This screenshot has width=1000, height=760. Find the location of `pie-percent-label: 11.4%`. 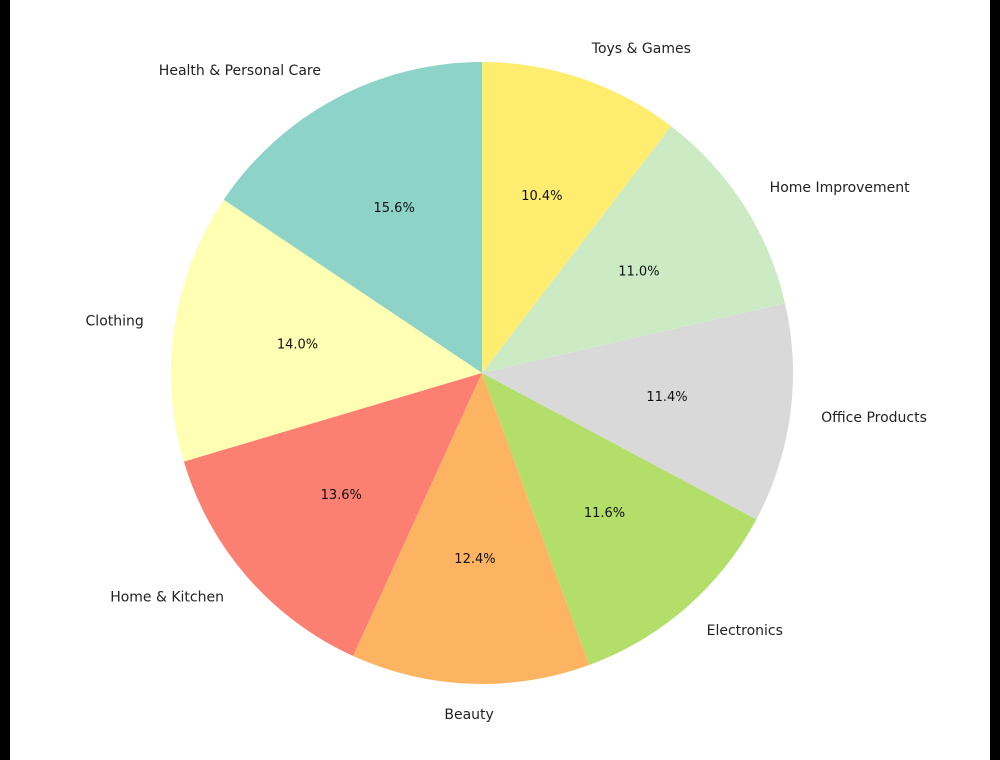

pie-percent-label: 11.4% is located at coordinates (666, 397).